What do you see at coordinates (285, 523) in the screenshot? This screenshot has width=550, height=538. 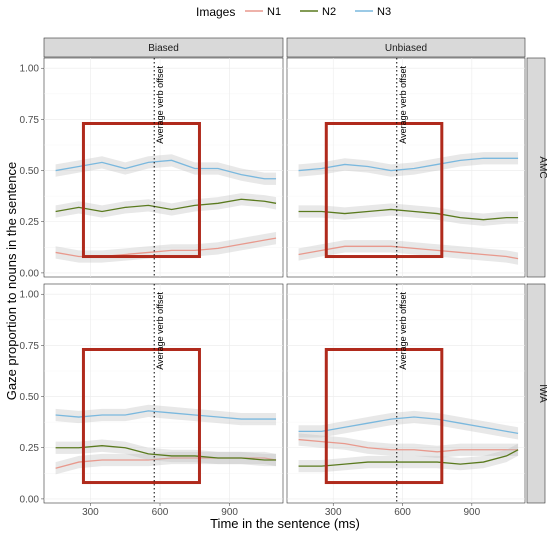 I see `x-axis-title: Time in the sentence (ms)` at bounding box center [285, 523].